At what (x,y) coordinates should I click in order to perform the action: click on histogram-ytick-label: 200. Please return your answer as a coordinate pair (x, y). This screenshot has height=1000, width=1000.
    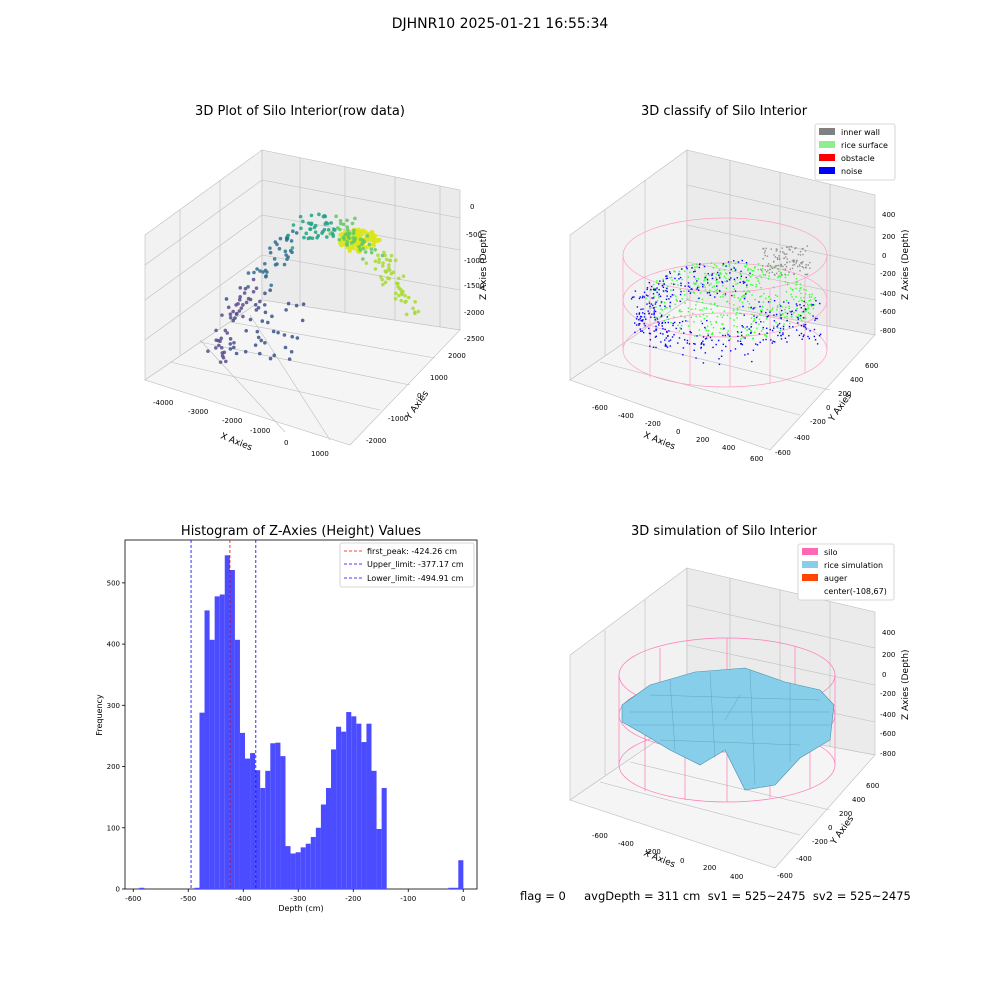
    Looking at the image, I should click on (113, 767).